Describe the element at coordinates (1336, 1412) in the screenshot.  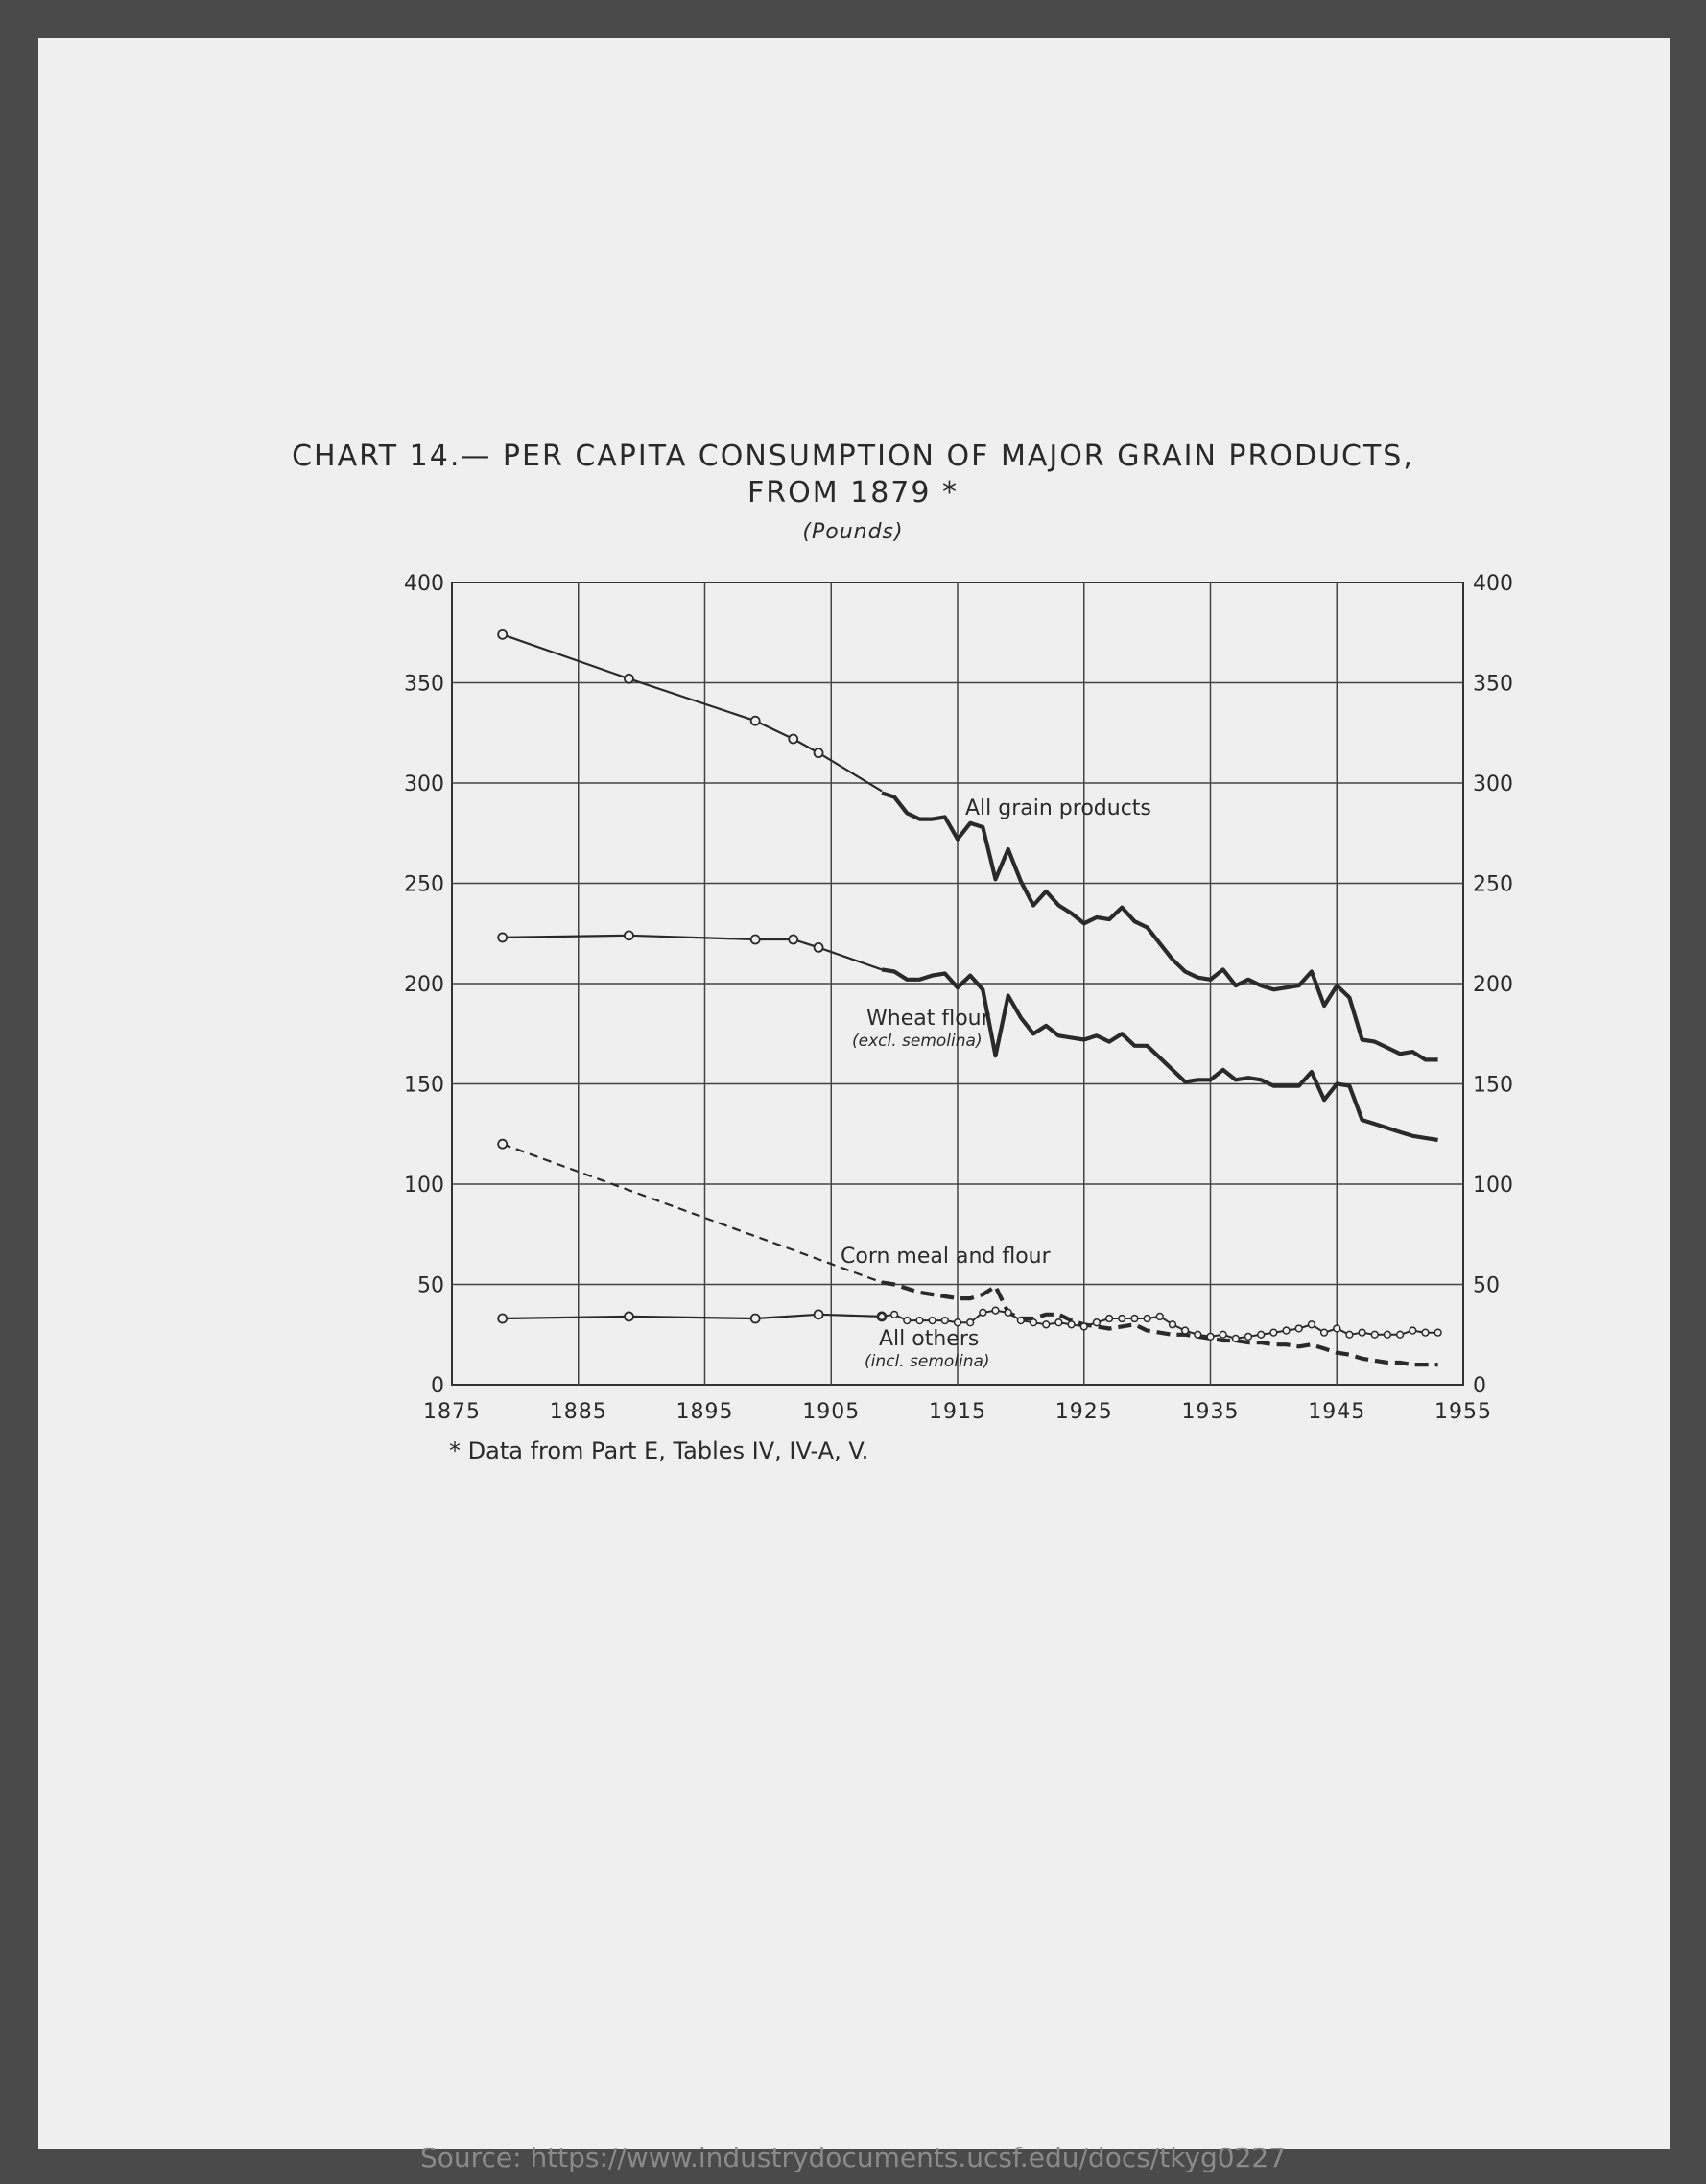
I see `x-tick-label: 1945` at that location.